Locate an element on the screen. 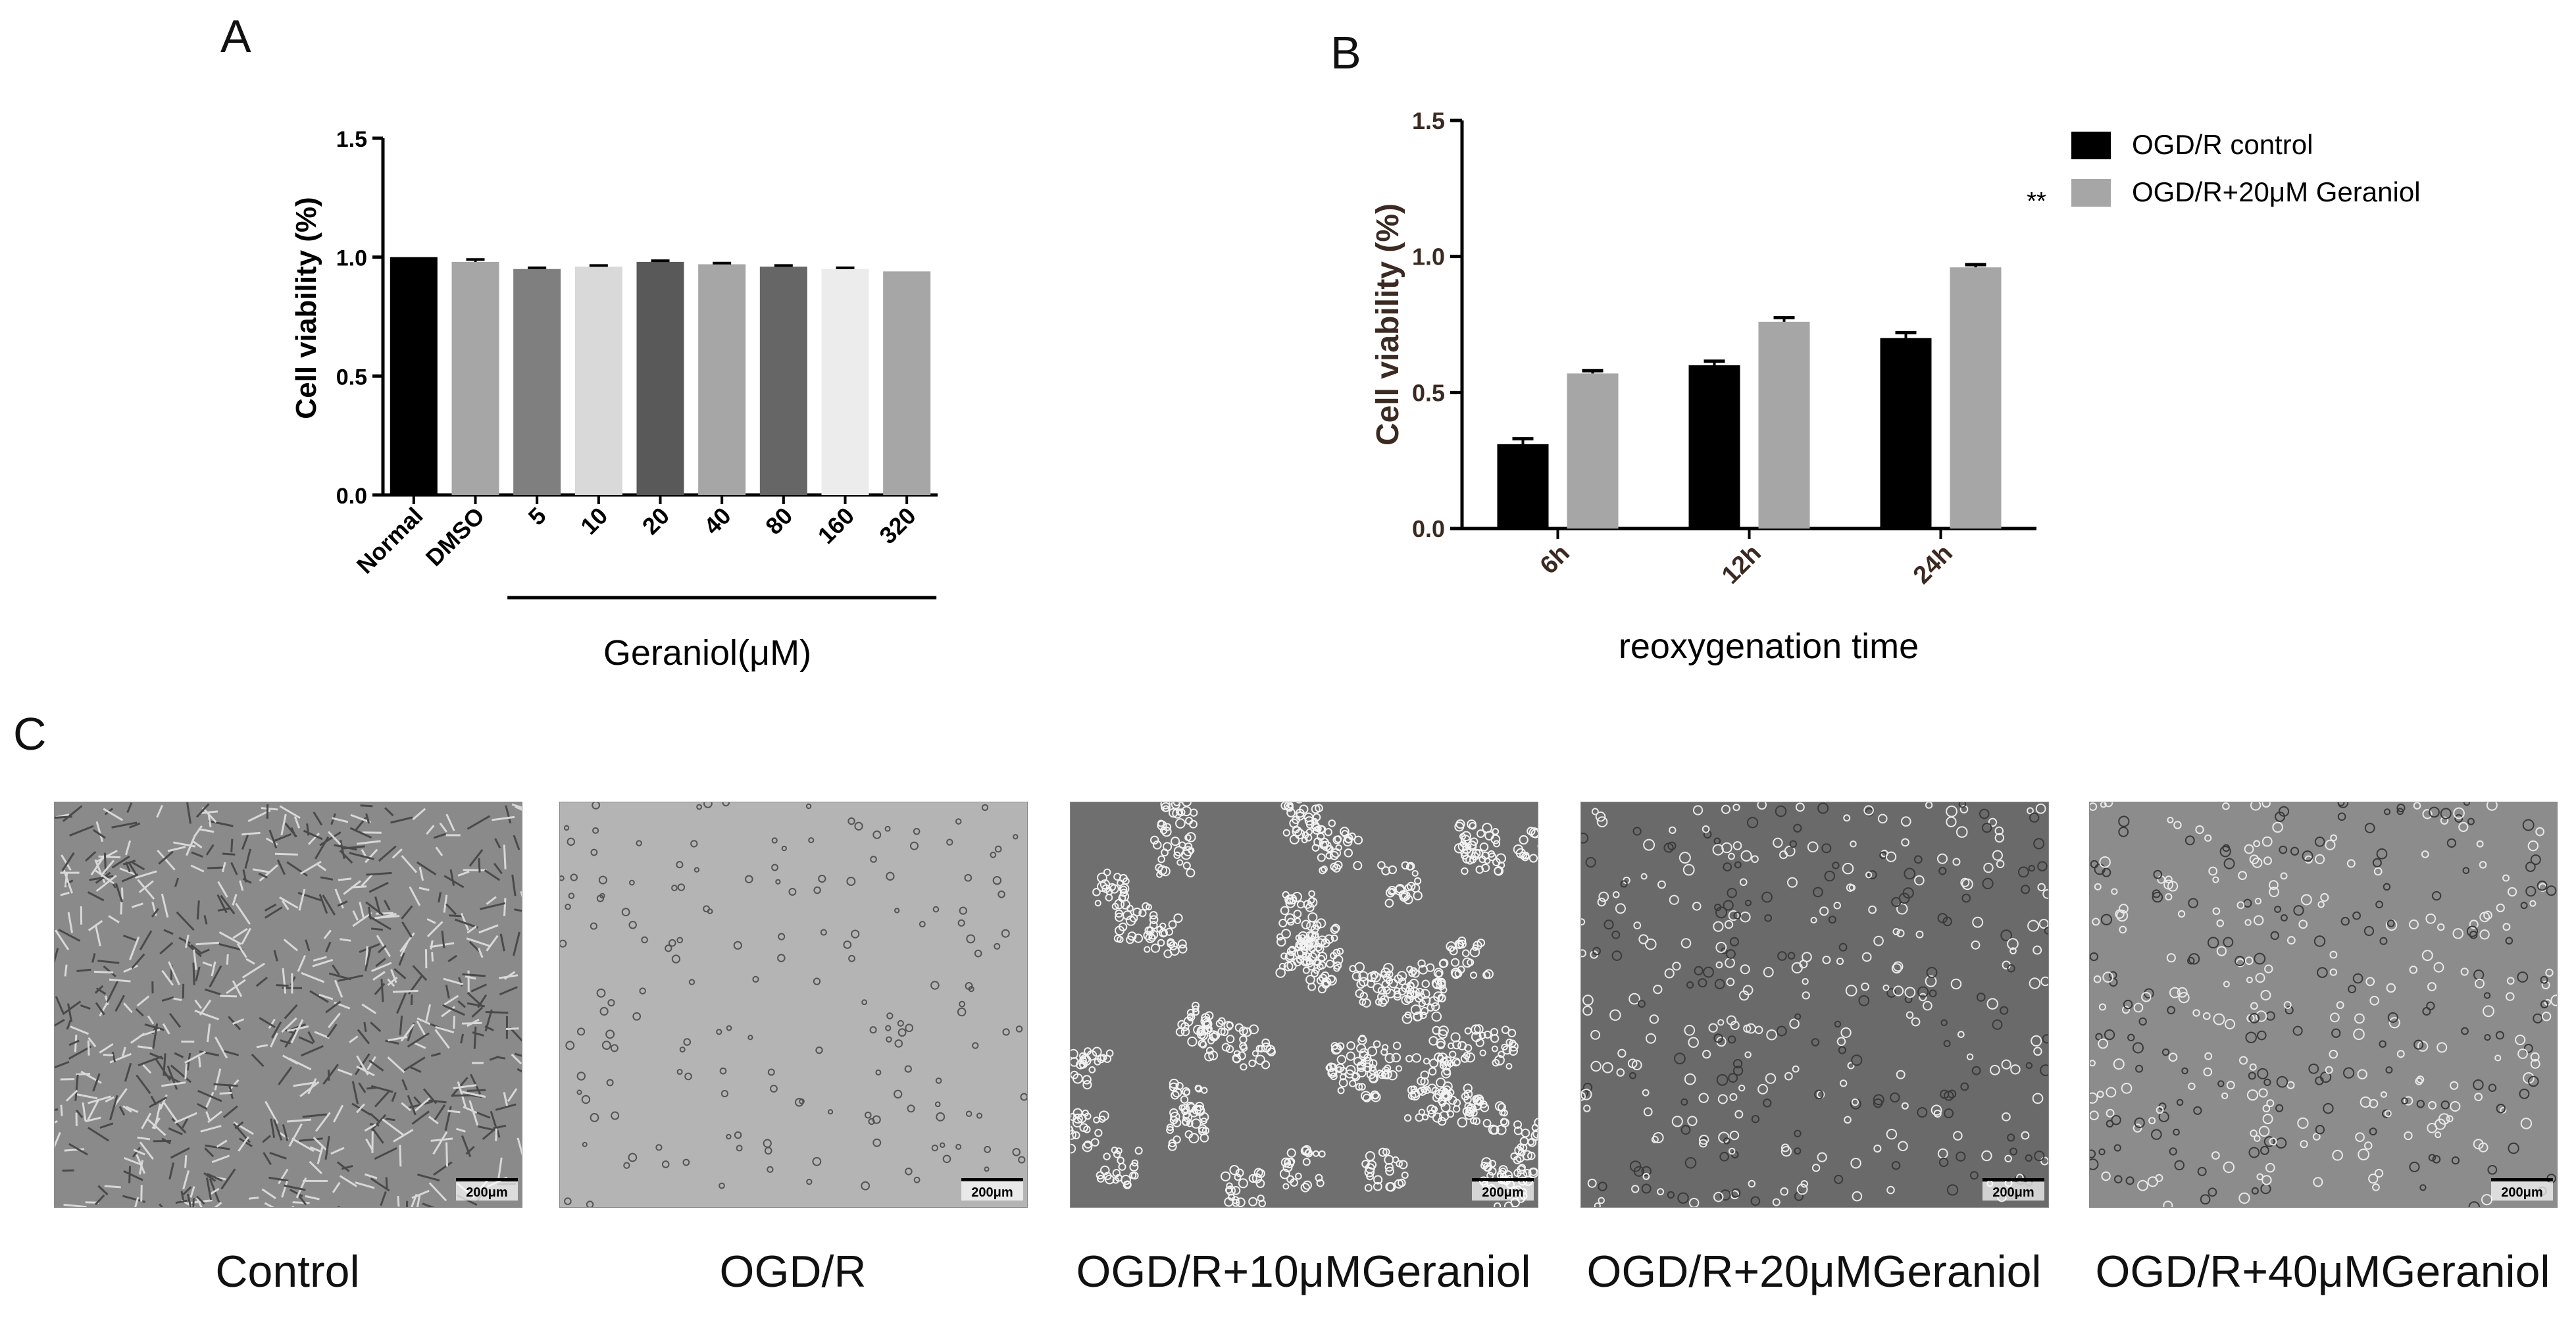 The width and height of the screenshot is (2576, 1319). chart-a-xtick-label: 320 is located at coordinates (898, 525).